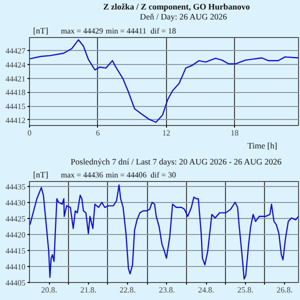  Describe the element at coordinates (49, 290) in the screenshot. I see `x-tick-label: 20.8.` at that location.